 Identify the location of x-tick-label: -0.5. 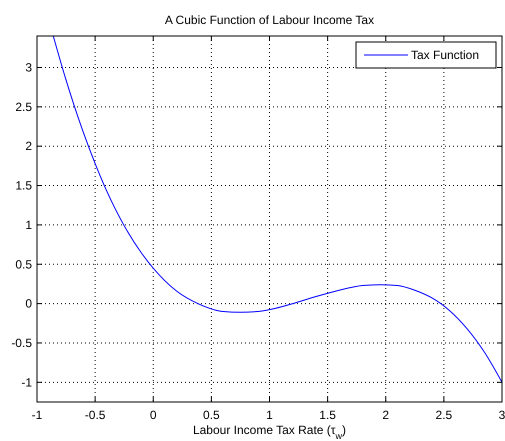
(95, 415).